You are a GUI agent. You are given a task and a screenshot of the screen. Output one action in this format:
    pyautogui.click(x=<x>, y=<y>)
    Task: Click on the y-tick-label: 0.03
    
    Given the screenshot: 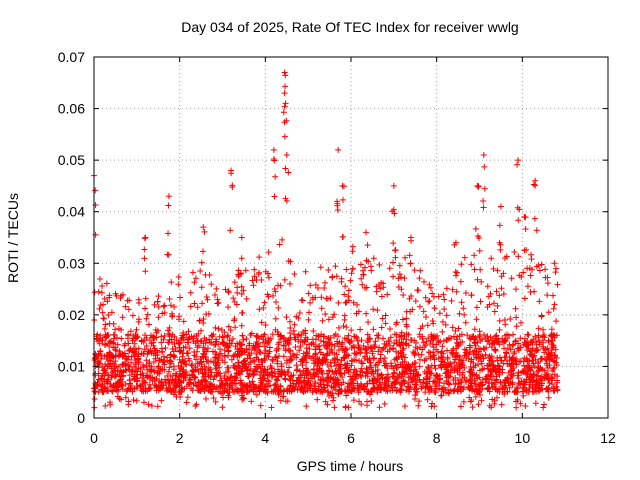 What is the action you would take?
    pyautogui.click(x=71, y=263)
    